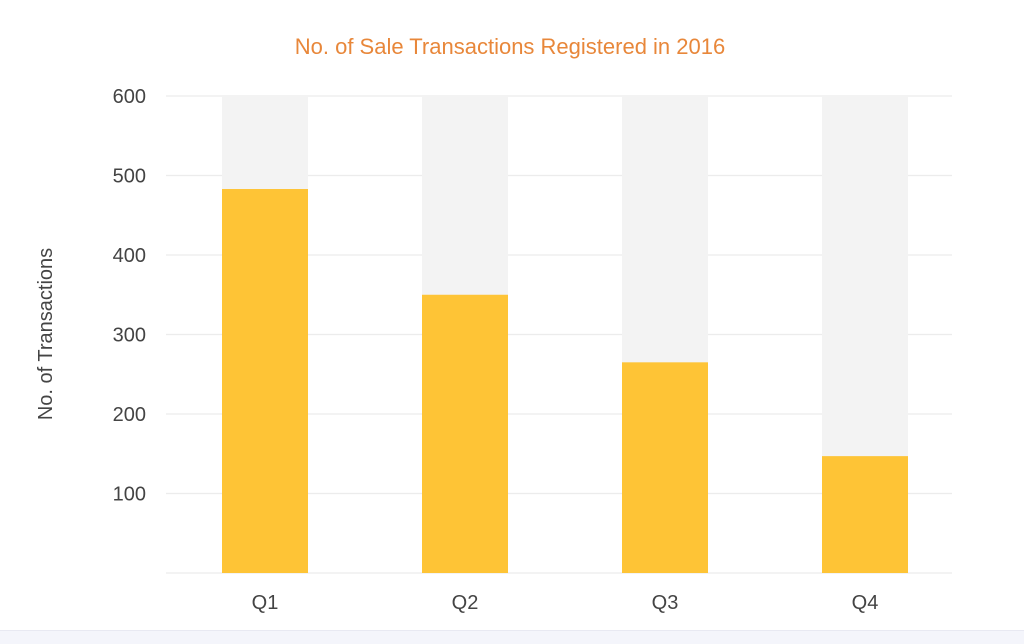 This screenshot has width=1024, height=644. What do you see at coordinates (665, 467) in the screenshot?
I see `bar-q3` at bounding box center [665, 467].